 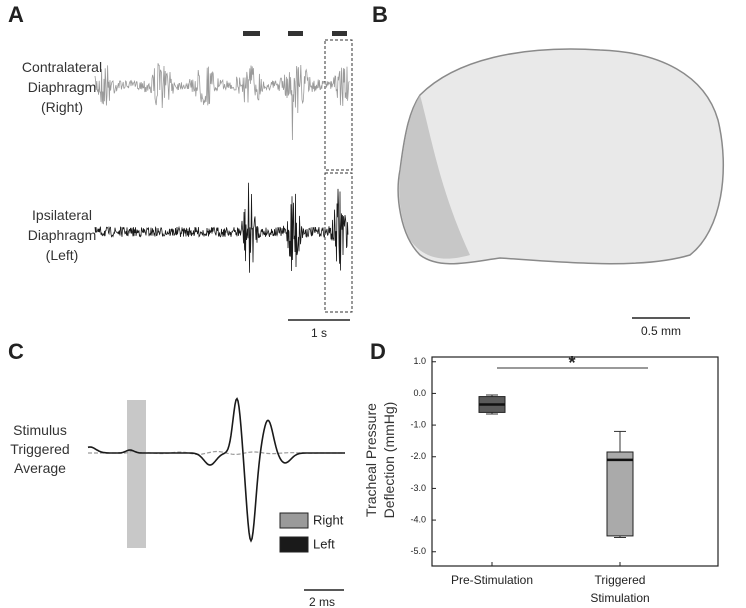 What do you see at coordinates (419, 361) in the screenshot?
I see `y-tick-label: 1.0` at bounding box center [419, 361].